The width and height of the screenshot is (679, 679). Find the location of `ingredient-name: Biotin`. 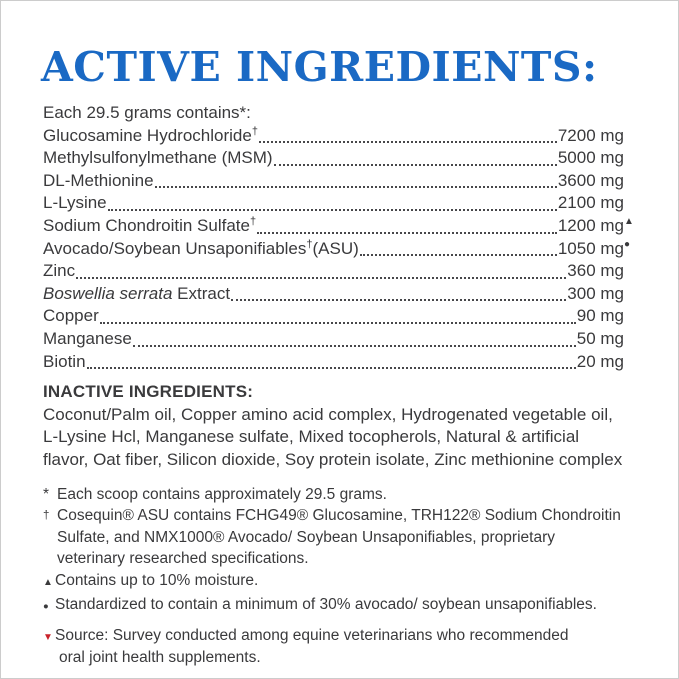

ingredient-name: Biotin is located at coordinates (64, 362).